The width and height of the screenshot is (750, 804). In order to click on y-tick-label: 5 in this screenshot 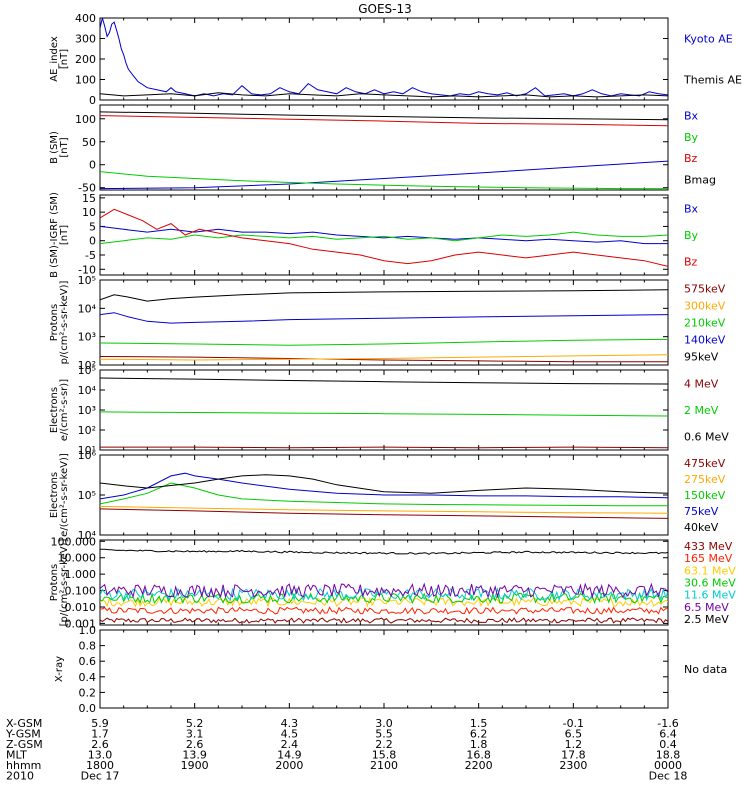, I will do `click(92, 226)`.